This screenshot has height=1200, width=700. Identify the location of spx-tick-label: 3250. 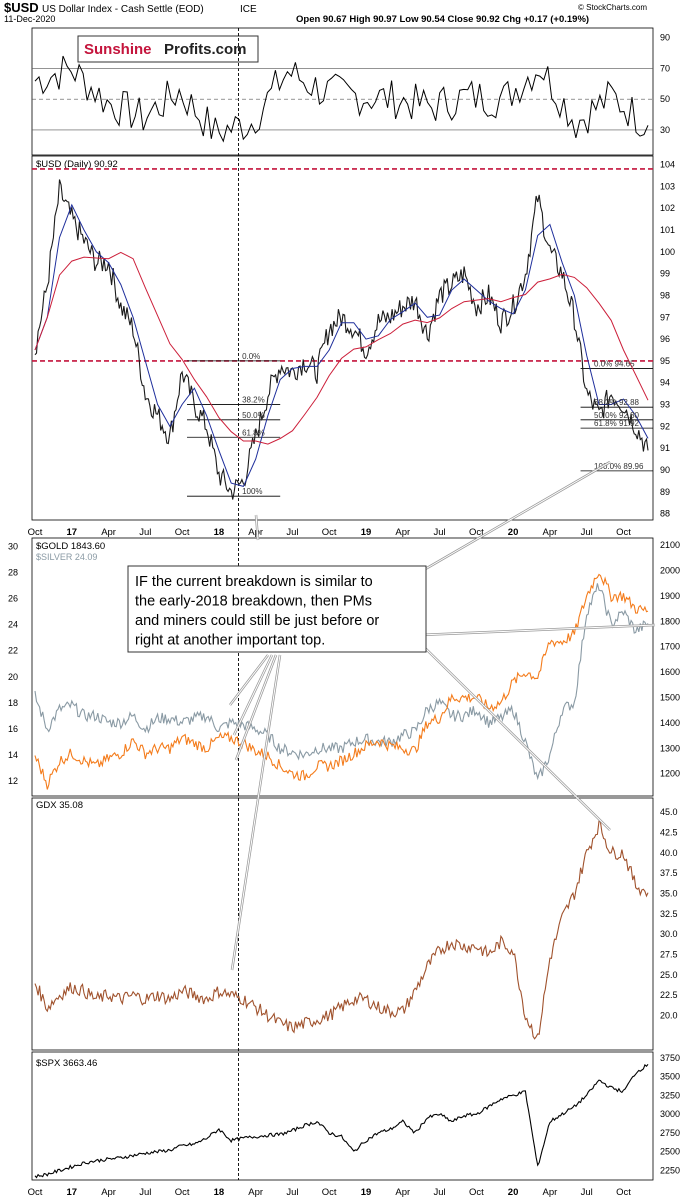
(670, 1095).